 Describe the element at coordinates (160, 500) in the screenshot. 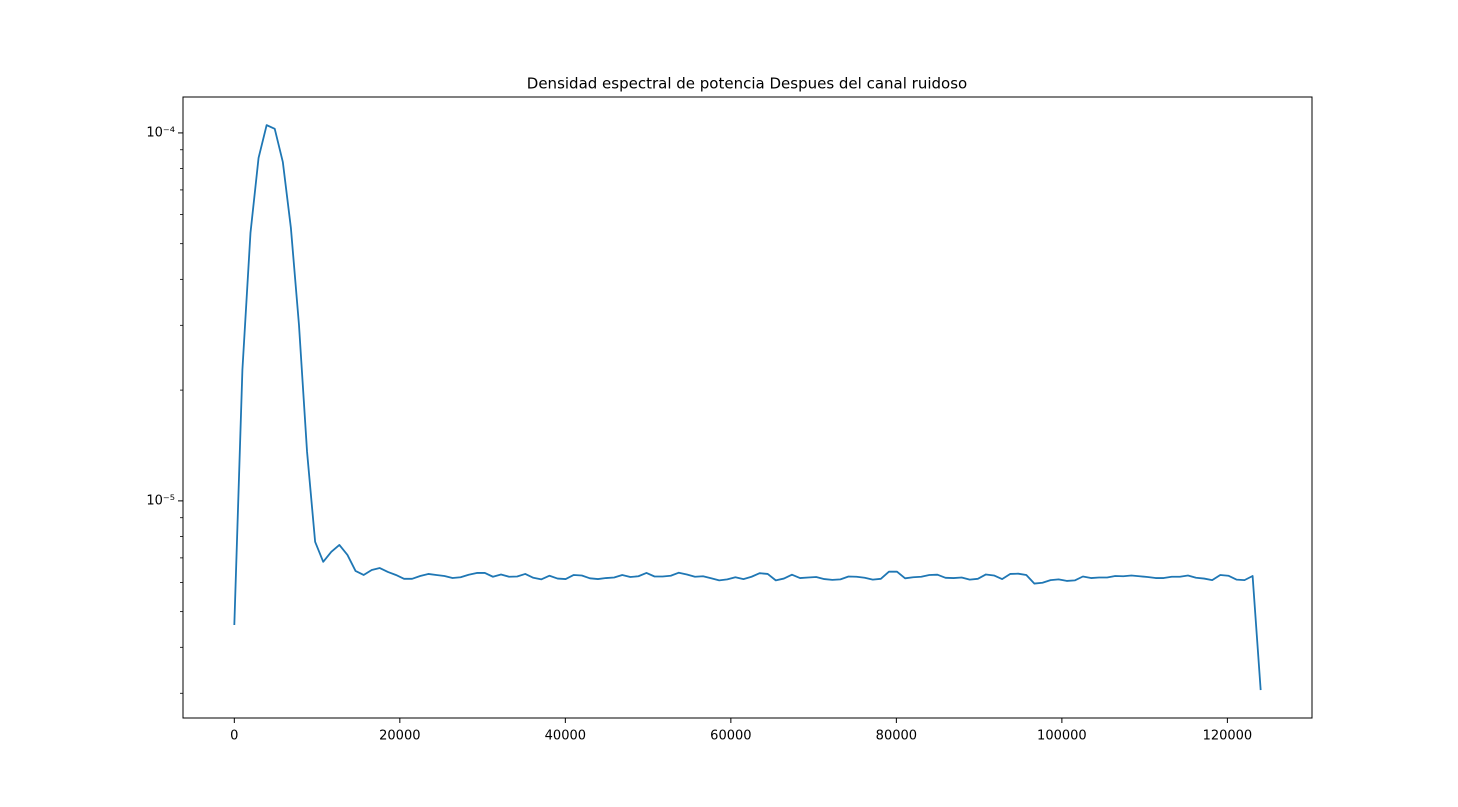

I see `y-tick-label: 10⁻⁵` at that location.